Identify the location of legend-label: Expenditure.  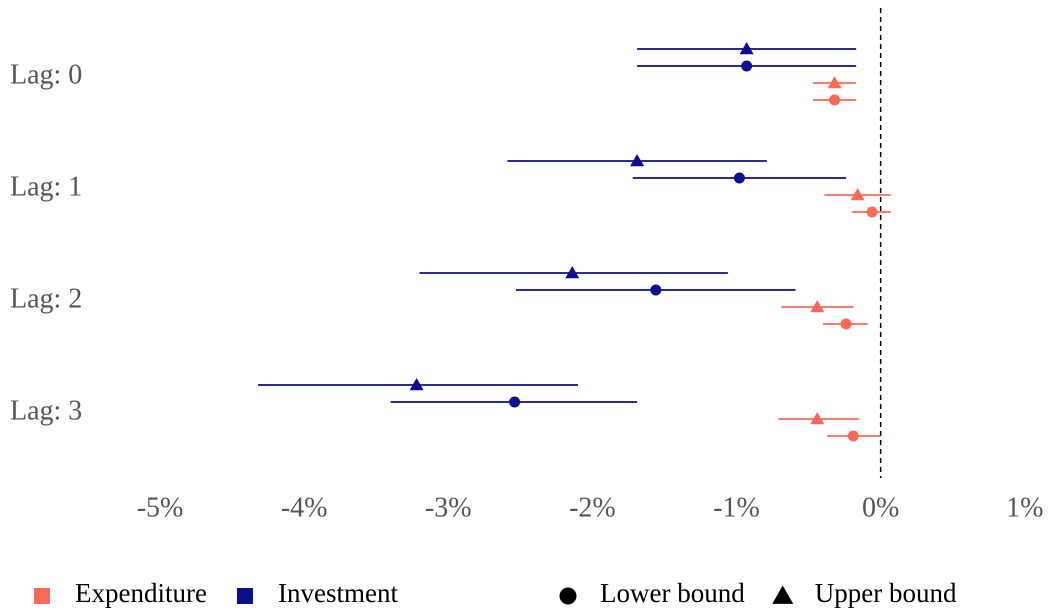
(141, 593).